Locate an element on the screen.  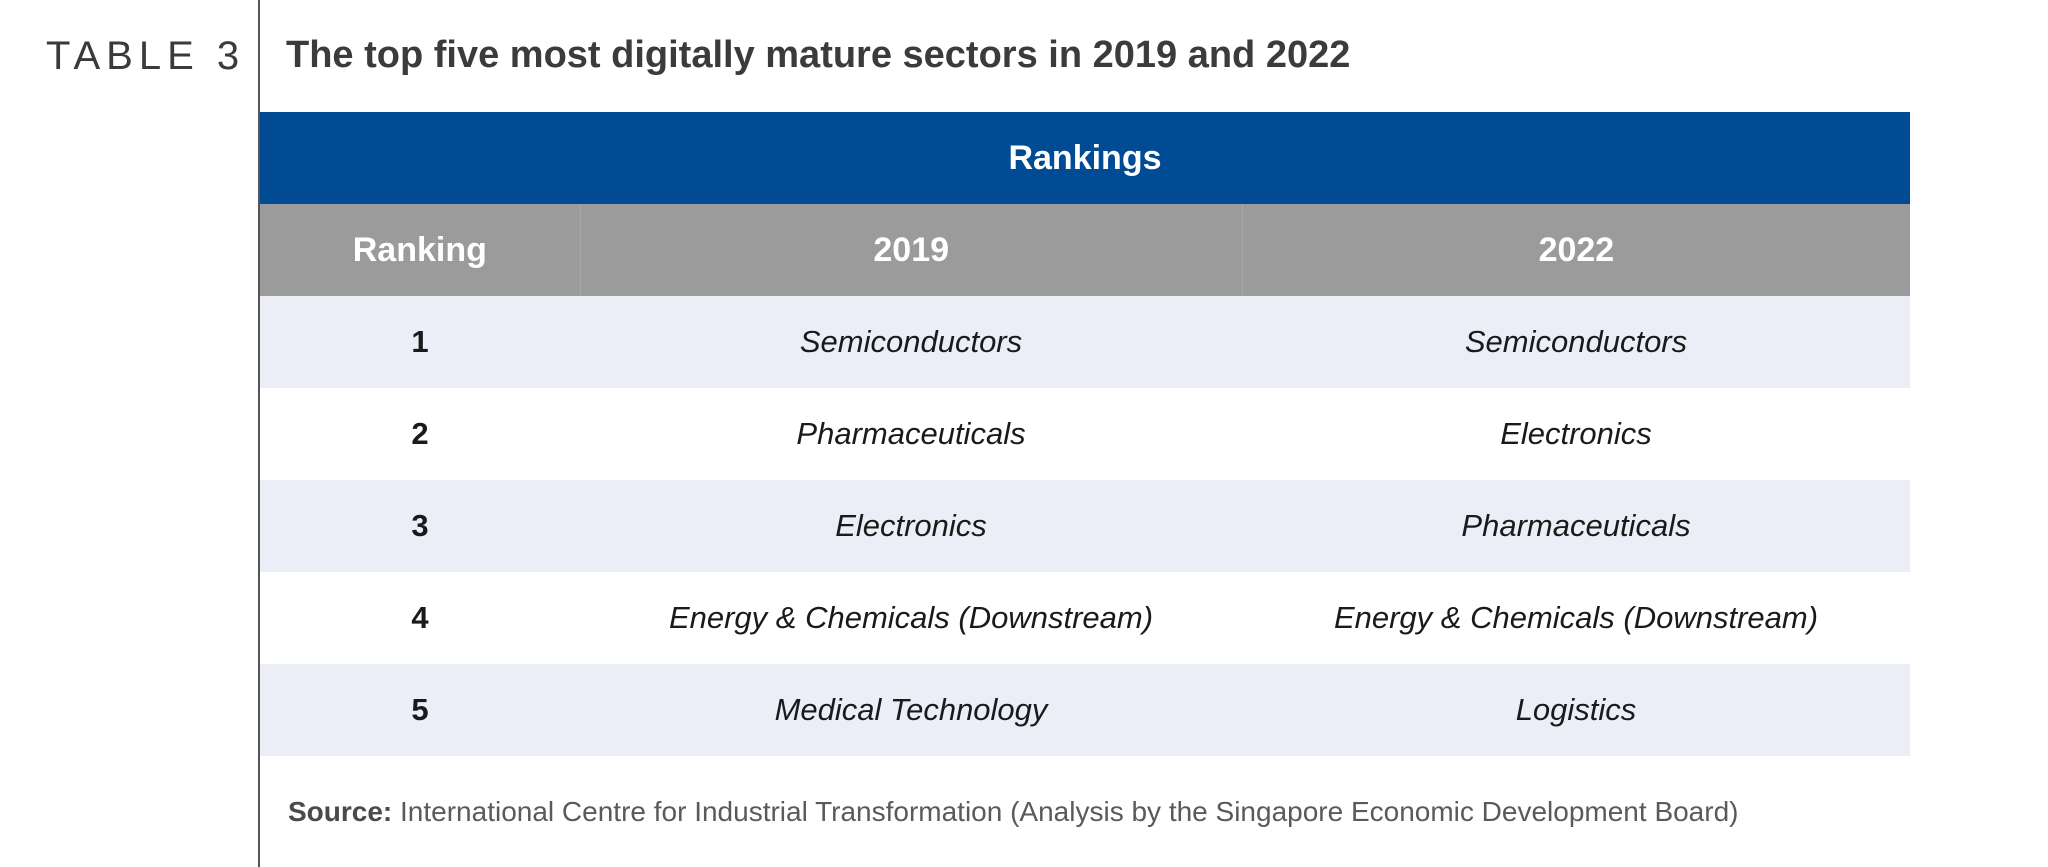
table-header-row: Ranking 2019 2022 is located at coordinates (1085, 250).